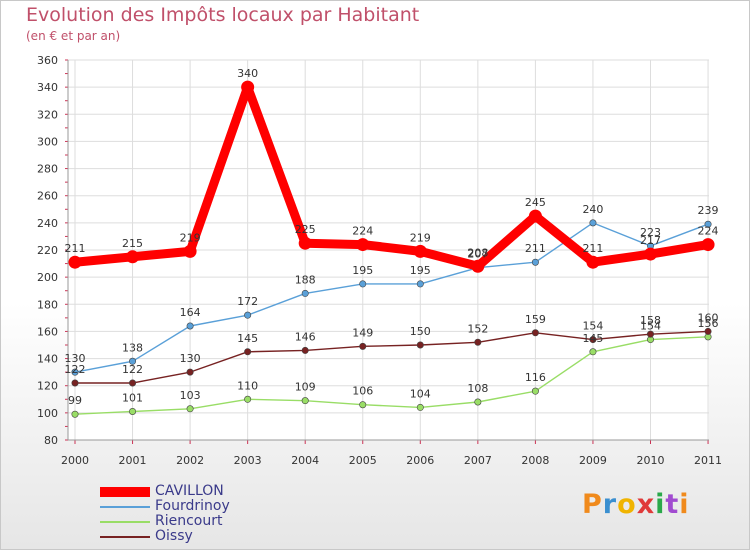  What do you see at coordinates (47, 87) in the screenshot?
I see `y-tick-label: 340` at bounding box center [47, 87].